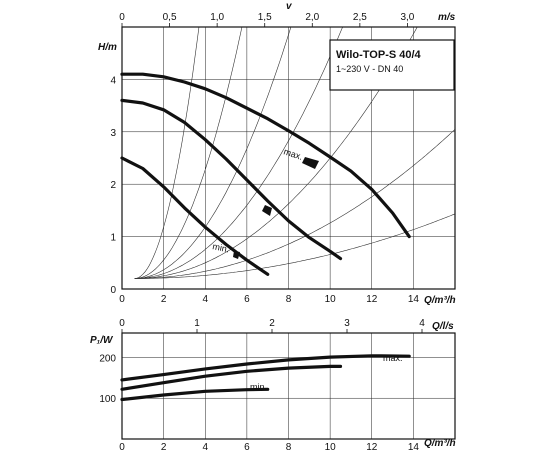  Describe the element at coordinates (197, 323) in the screenshot. I see `flow-ls-tick-label: 1` at that location.